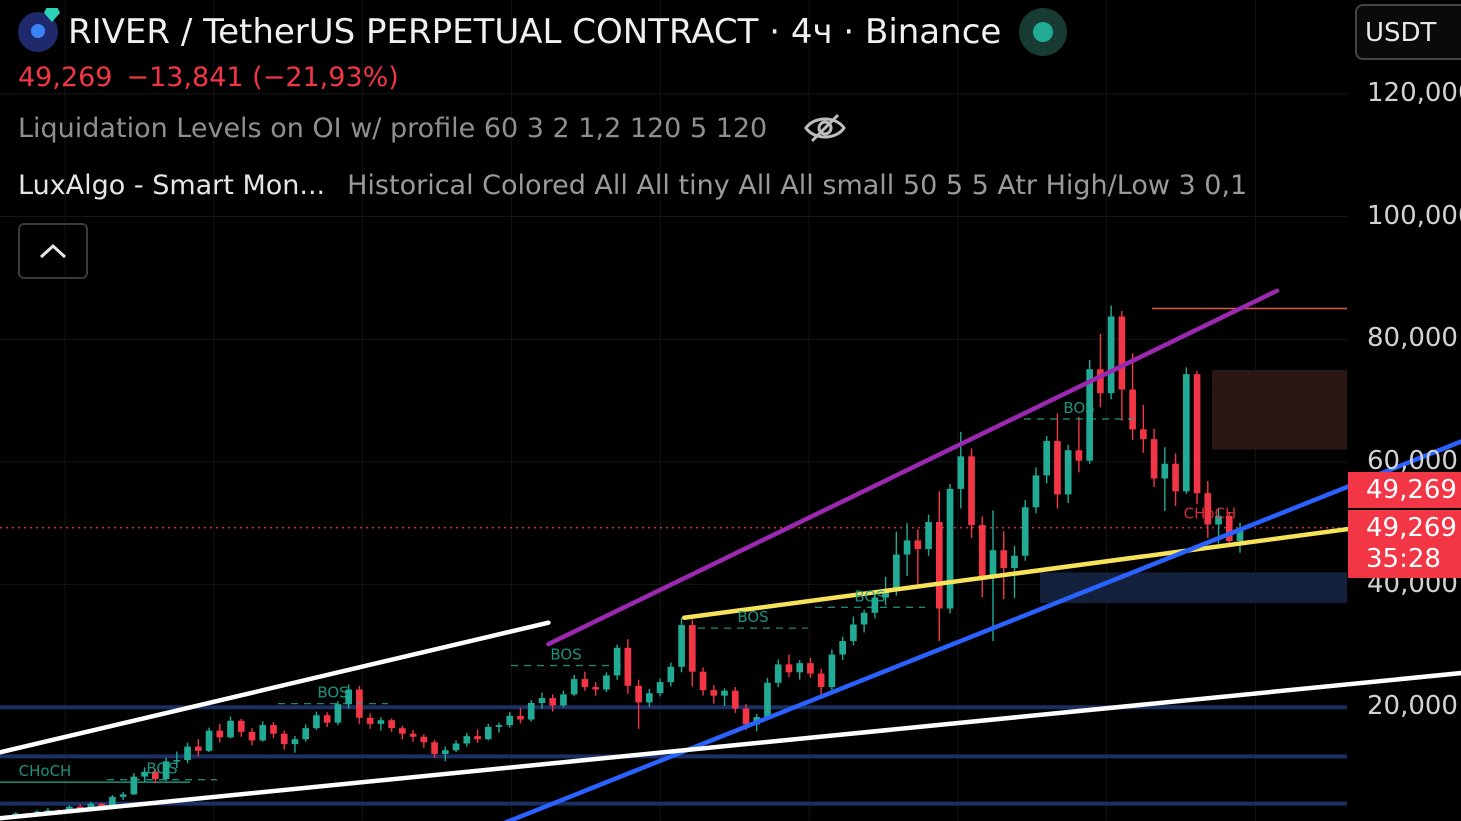  What do you see at coordinates (1279, 409) in the screenshot?
I see `zone-supply` at bounding box center [1279, 409].